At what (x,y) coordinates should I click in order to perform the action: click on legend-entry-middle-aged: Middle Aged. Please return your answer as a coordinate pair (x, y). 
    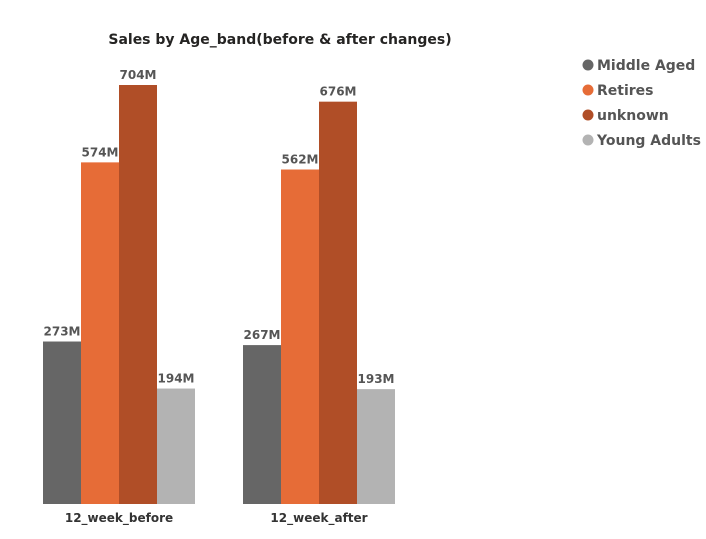
    Looking at the image, I should click on (646, 66).